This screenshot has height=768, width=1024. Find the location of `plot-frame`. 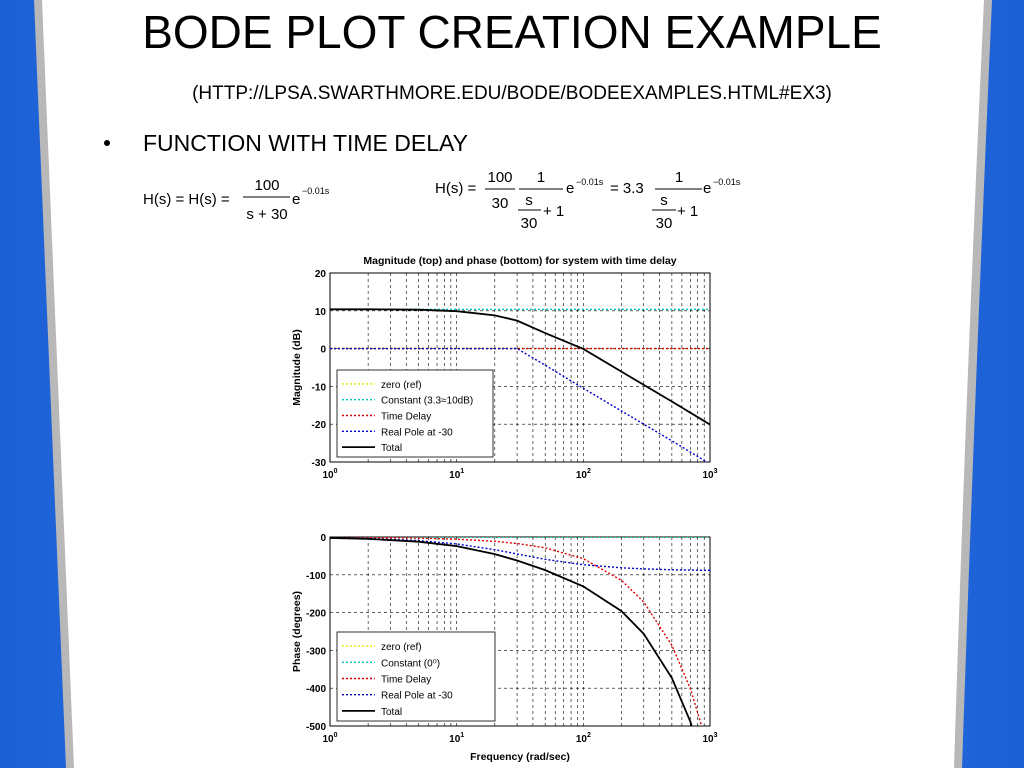

plot-frame is located at coordinates (520, 367).